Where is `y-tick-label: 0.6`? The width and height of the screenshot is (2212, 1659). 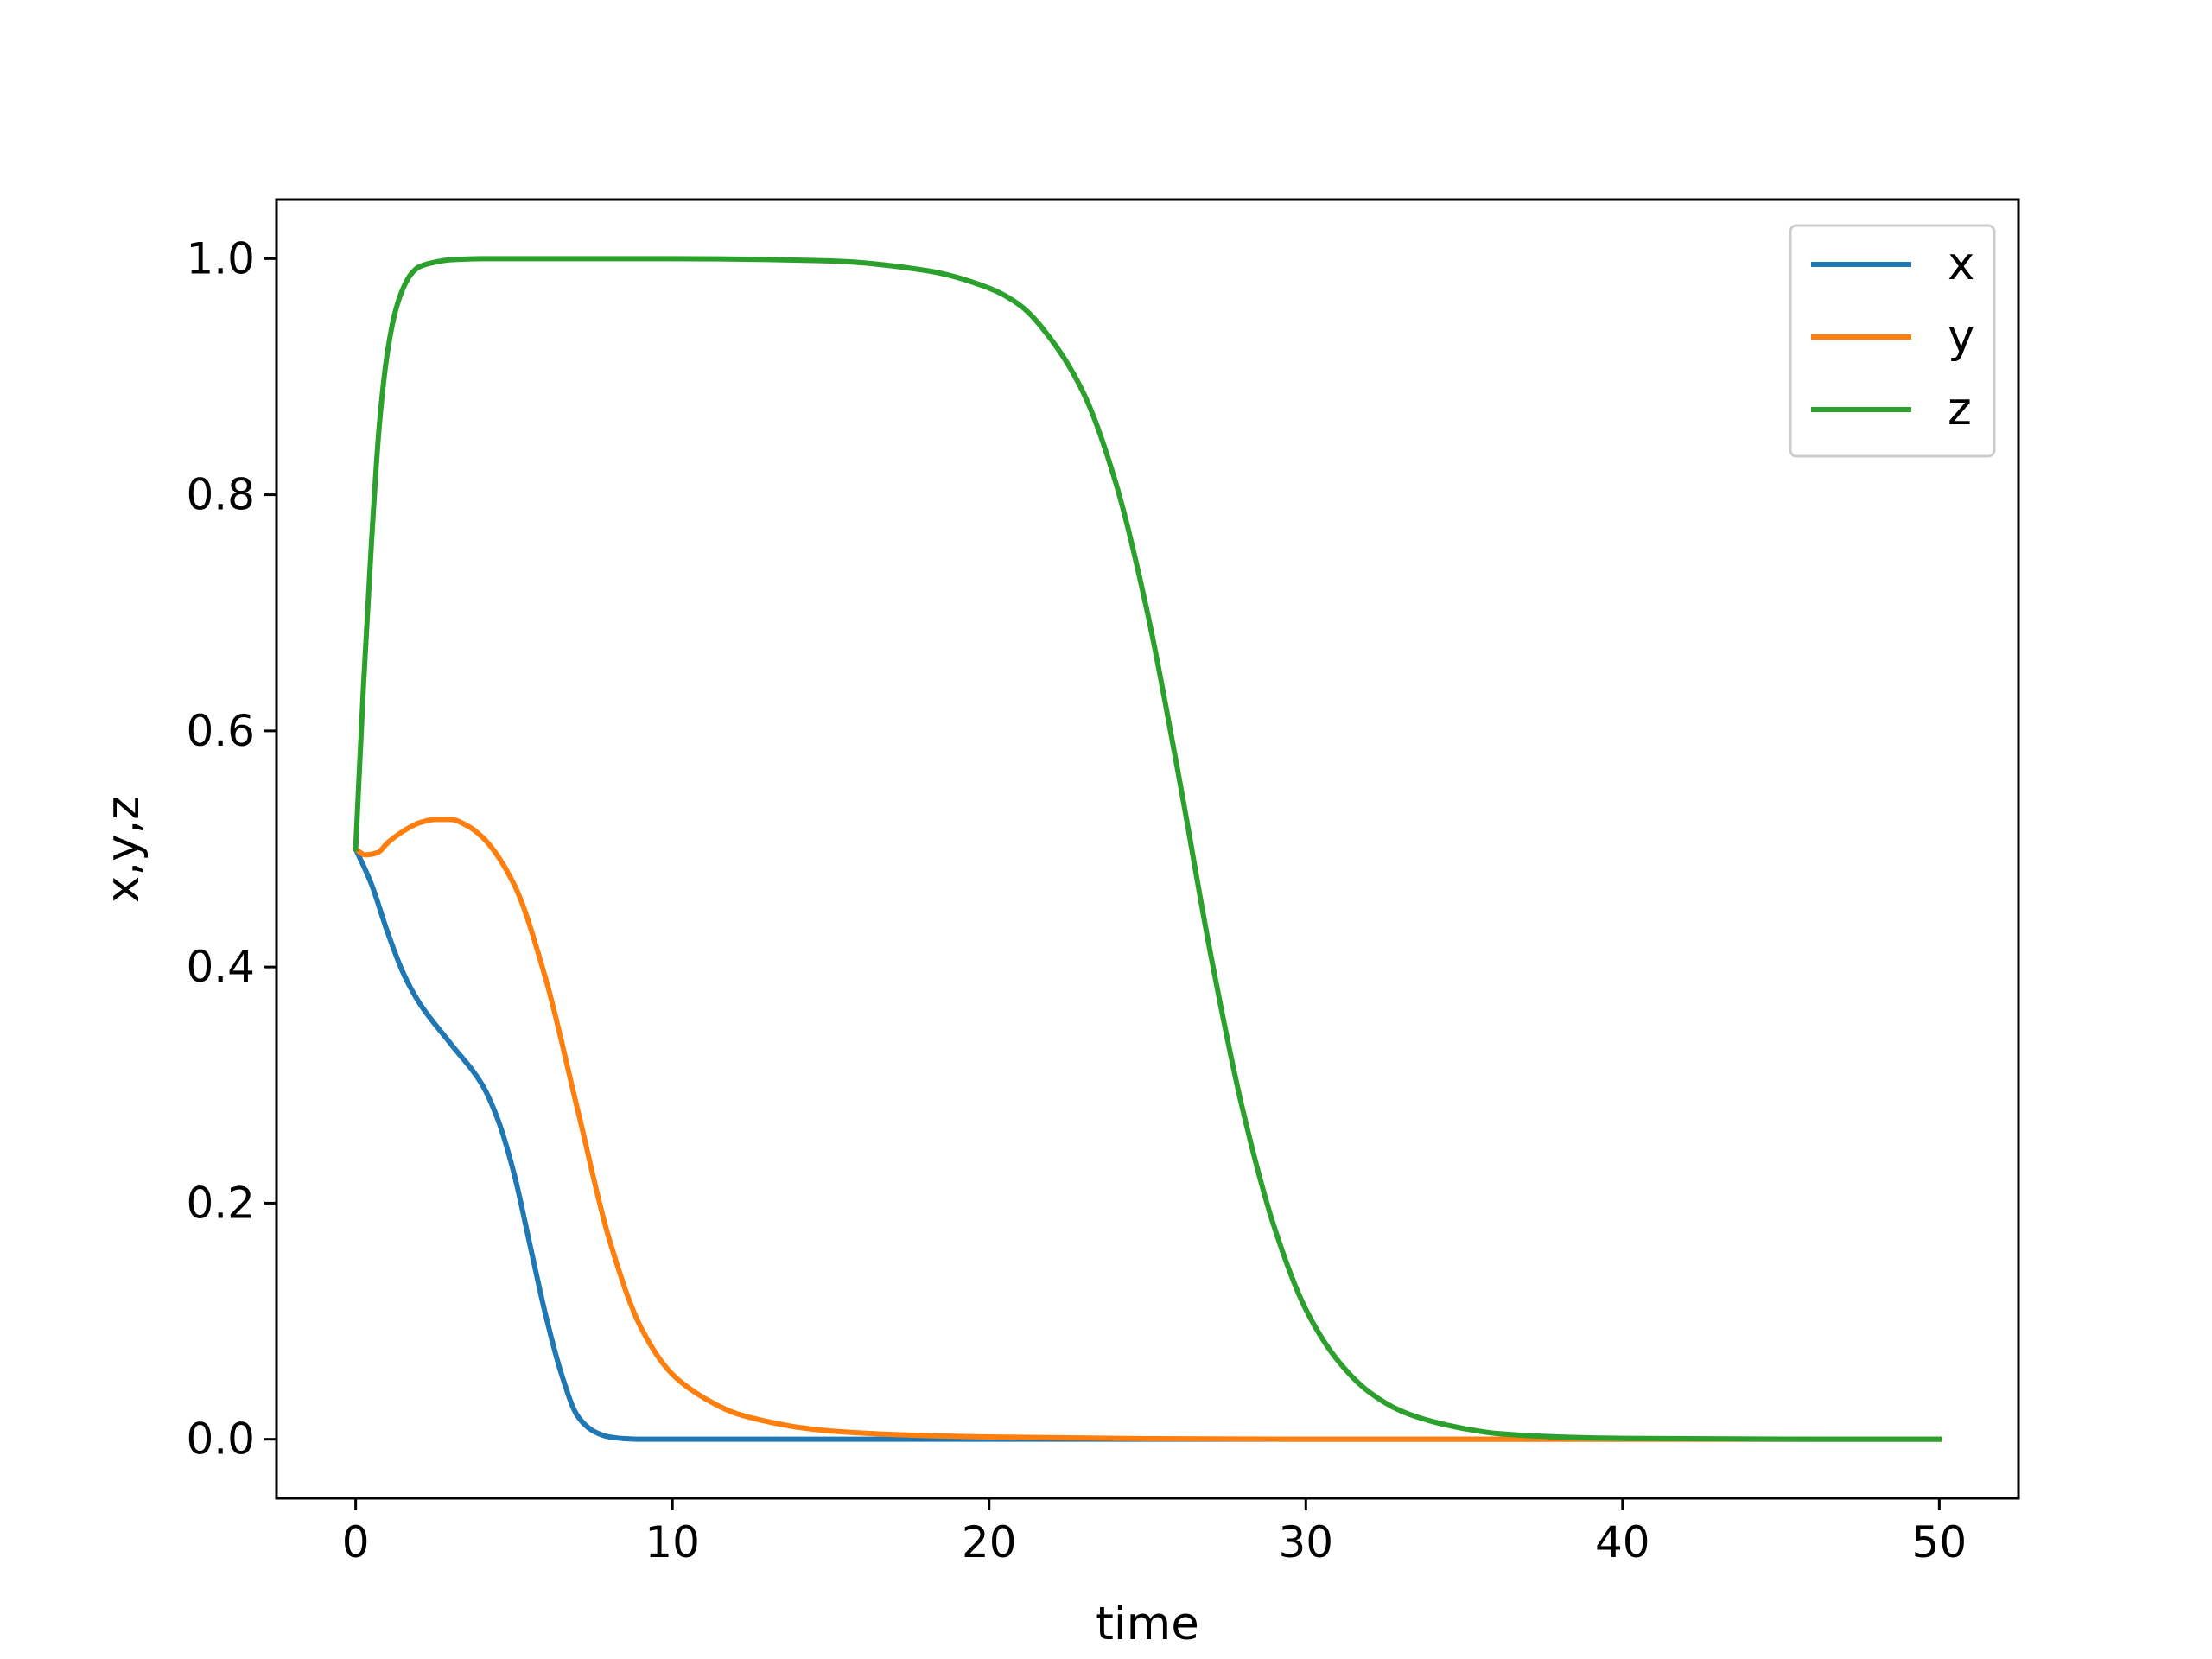 y-tick-label: 0.6 is located at coordinates (220, 731).